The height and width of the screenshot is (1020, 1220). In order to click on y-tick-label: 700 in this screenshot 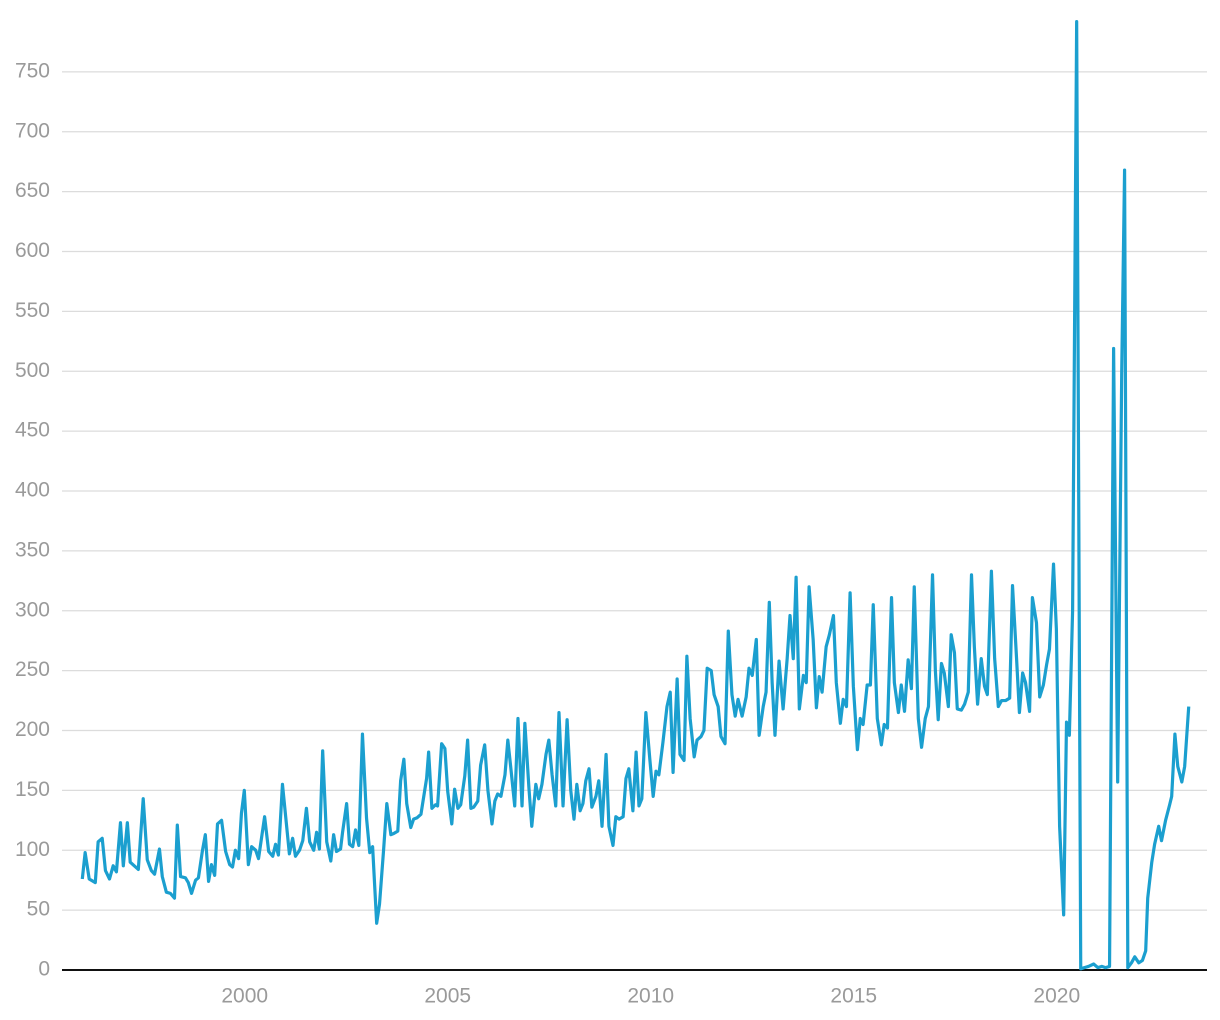, I will do `click(32, 130)`.